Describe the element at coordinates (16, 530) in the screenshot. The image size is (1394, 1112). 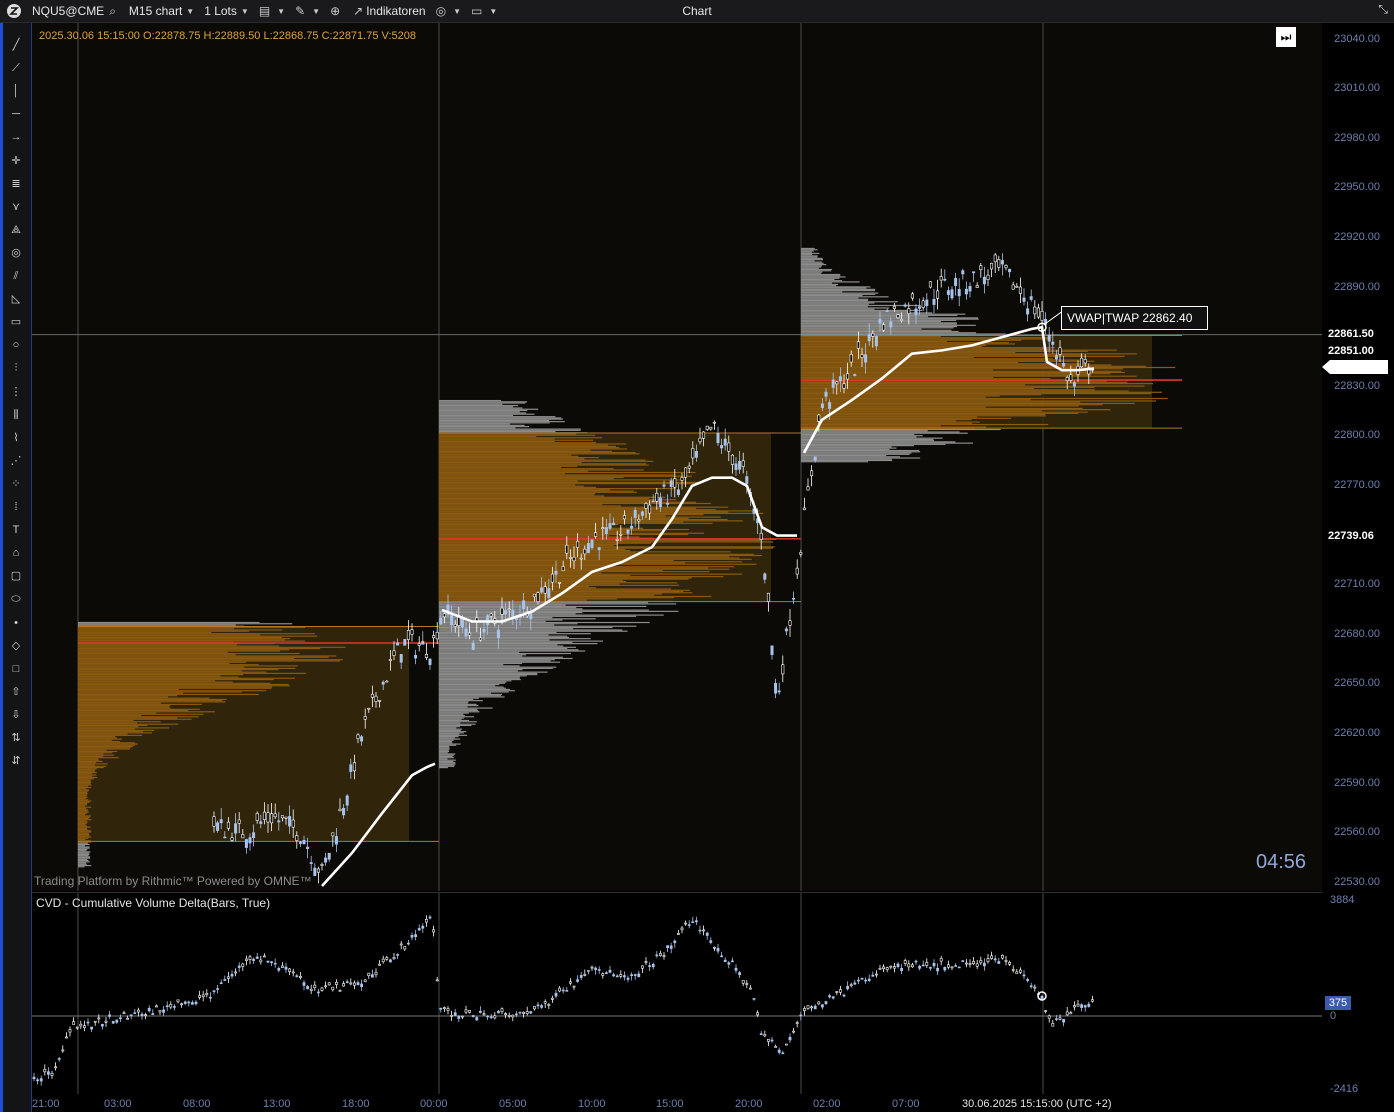
I see `text-icon: T` at that location.